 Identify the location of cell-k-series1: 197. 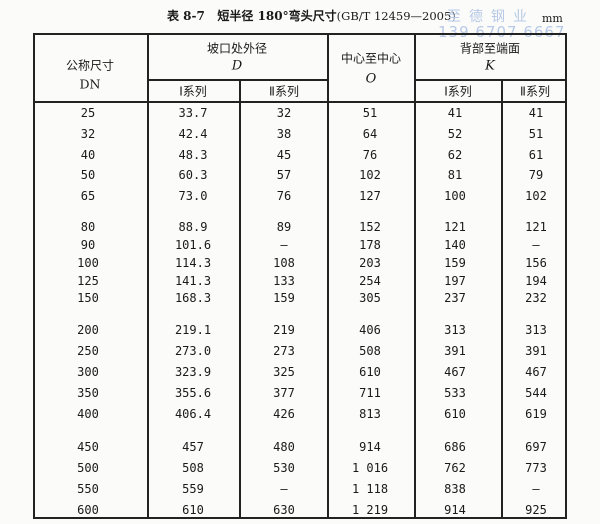
(455, 281).